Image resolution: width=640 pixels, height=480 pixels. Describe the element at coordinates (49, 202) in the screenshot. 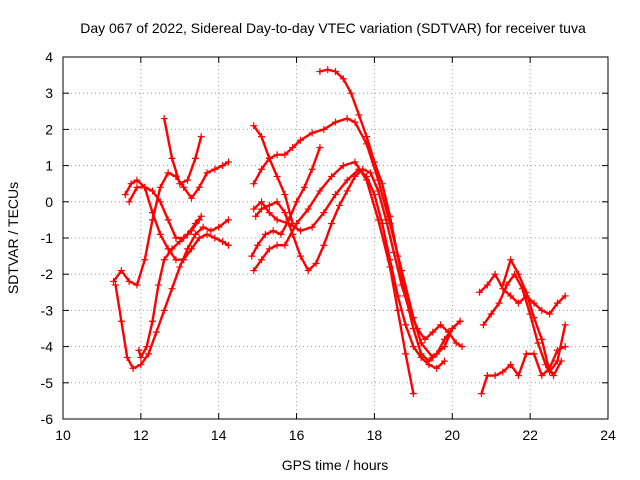

I see `y-tick-label: 0` at that location.